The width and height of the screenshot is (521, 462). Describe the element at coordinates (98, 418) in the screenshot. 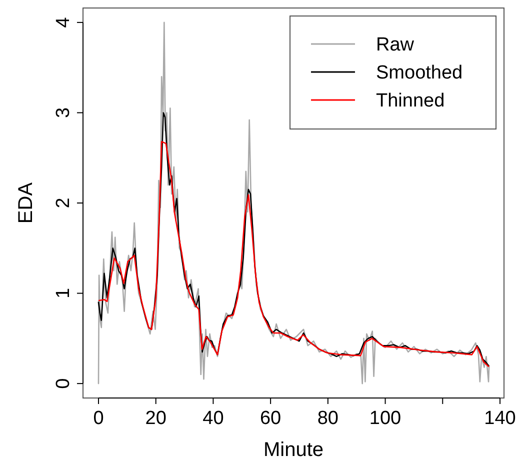

I see `x-tick-label: 0` at that location.